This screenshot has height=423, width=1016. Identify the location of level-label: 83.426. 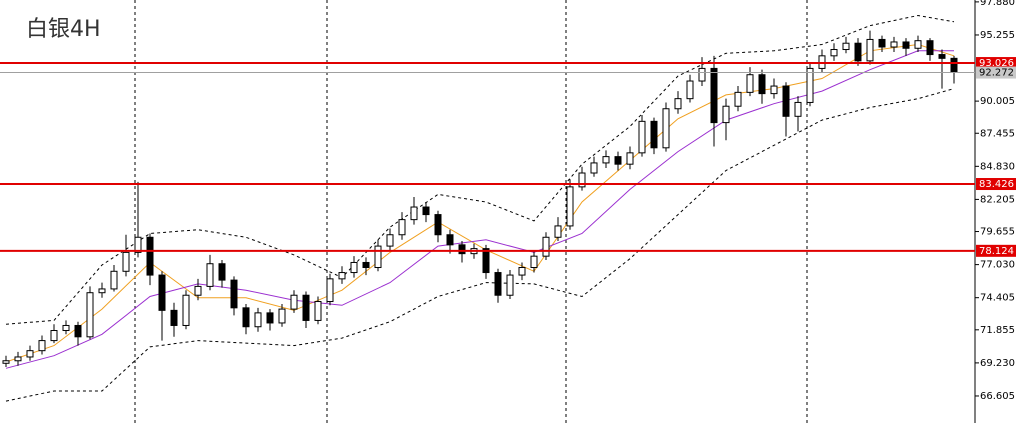
(996, 184).